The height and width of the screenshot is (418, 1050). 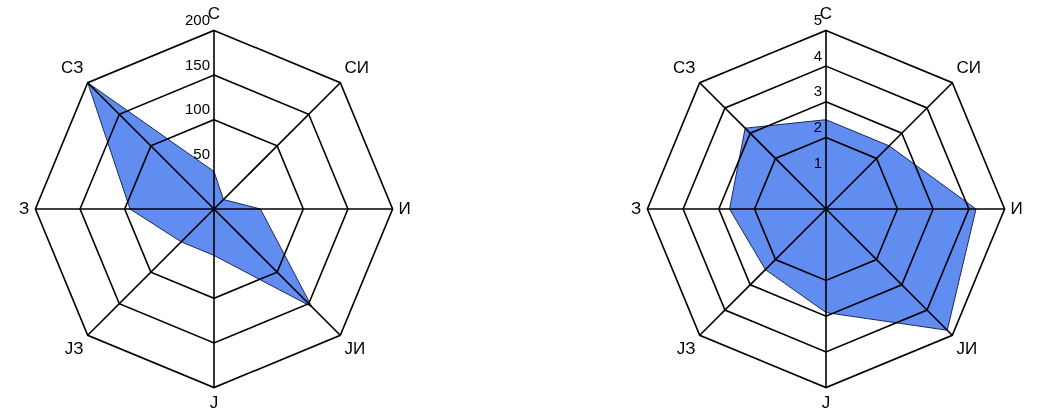 I want to click on y-tick-label: 2, so click(x=817, y=127).